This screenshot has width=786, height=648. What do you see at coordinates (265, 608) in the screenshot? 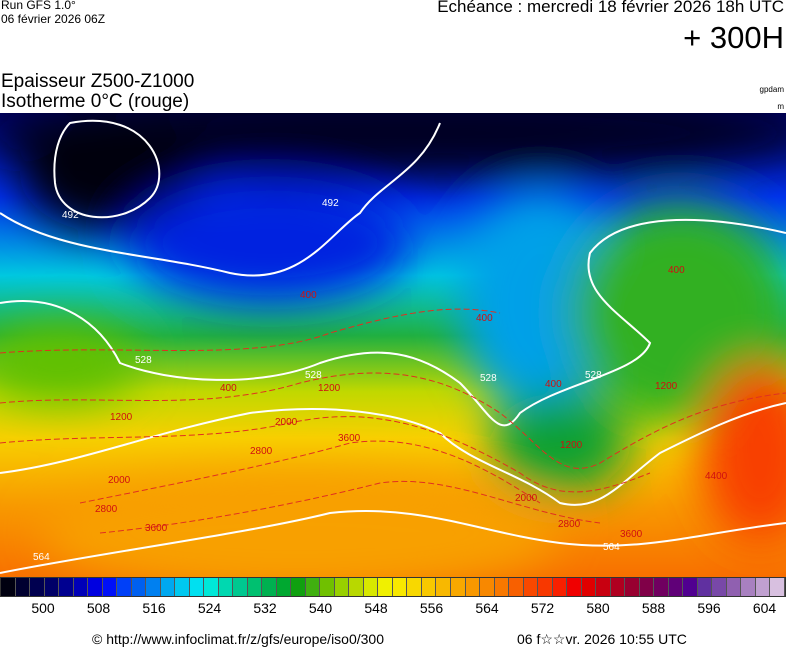
I see `color-scale-label: 532` at bounding box center [265, 608].